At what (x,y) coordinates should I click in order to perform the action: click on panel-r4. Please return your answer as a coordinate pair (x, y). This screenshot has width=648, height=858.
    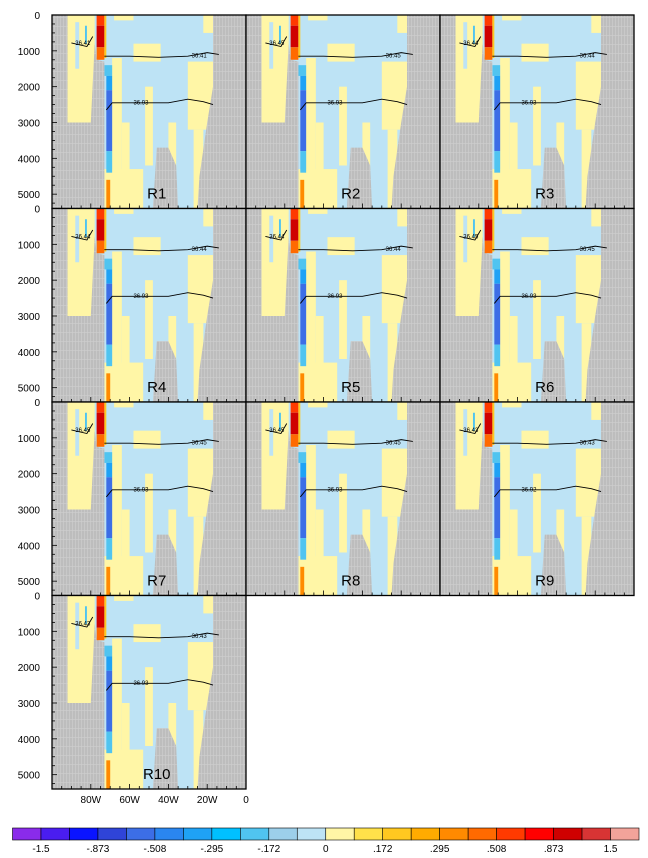
    Looking at the image, I should click on (149, 305).